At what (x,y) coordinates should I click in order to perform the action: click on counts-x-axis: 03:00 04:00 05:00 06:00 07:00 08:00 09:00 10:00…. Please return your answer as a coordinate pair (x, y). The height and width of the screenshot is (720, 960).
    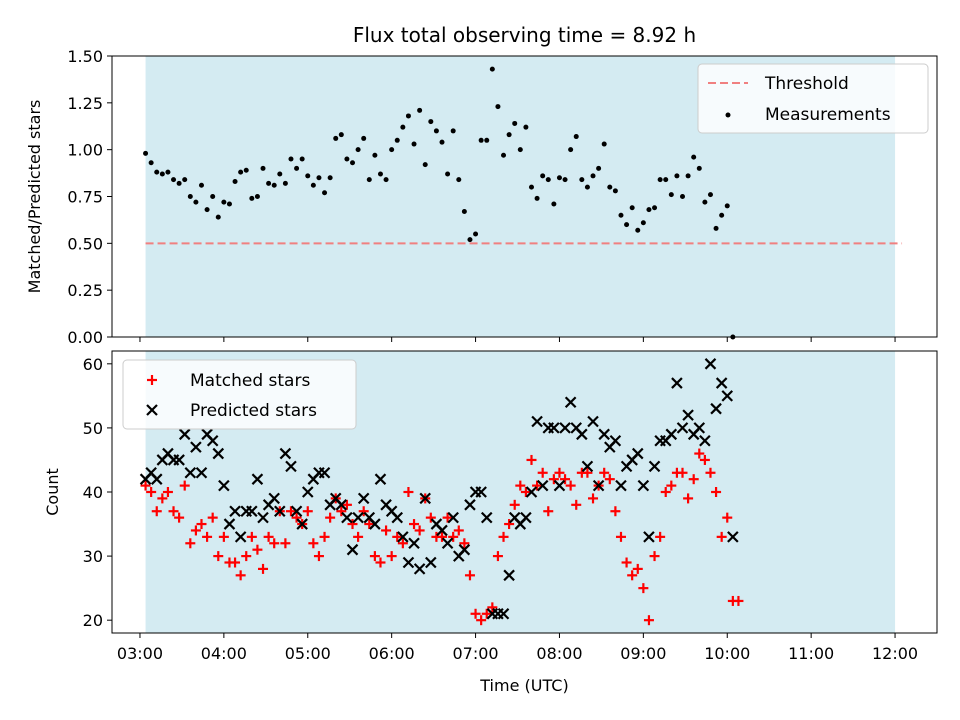
    Looking at the image, I should click on (517, 648).